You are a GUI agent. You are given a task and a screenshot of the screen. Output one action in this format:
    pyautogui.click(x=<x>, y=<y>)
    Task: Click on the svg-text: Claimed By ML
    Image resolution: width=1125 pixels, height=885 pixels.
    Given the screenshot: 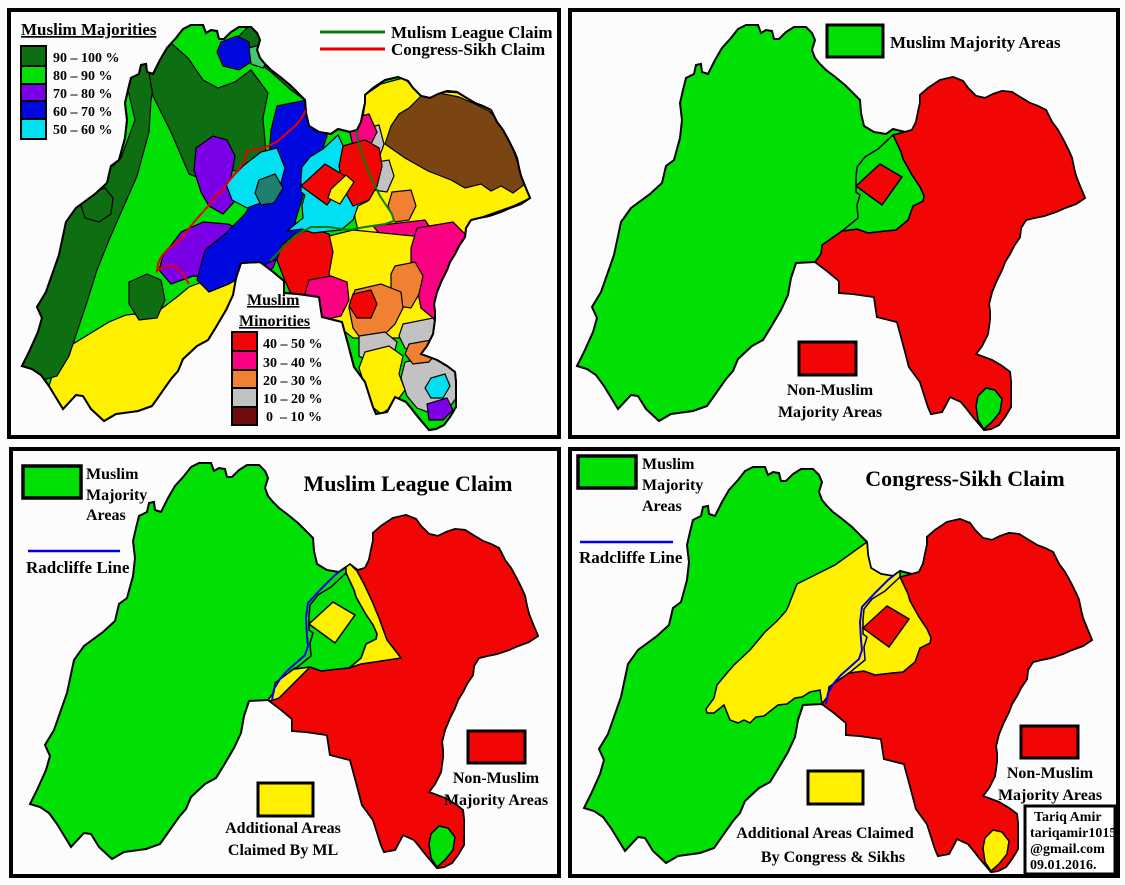 What is the action you would take?
    pyautogui.click(x=283, y=850)
    